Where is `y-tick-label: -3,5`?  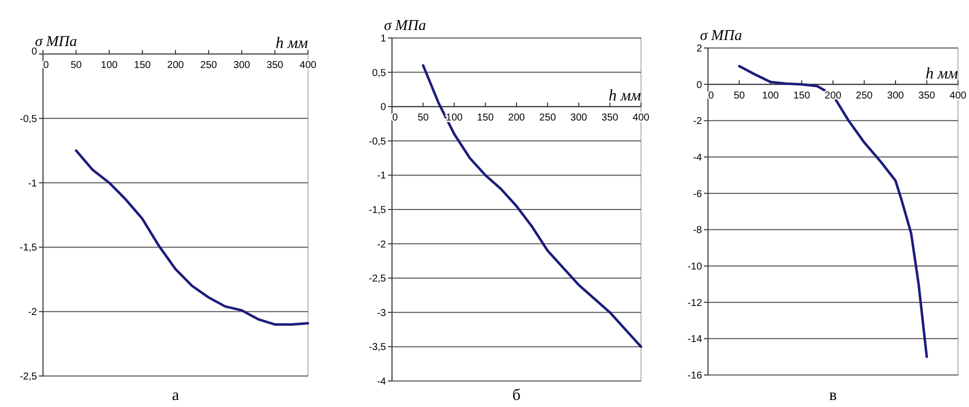 y-tick-label: -3,5 is located at coordinates (377, 348).